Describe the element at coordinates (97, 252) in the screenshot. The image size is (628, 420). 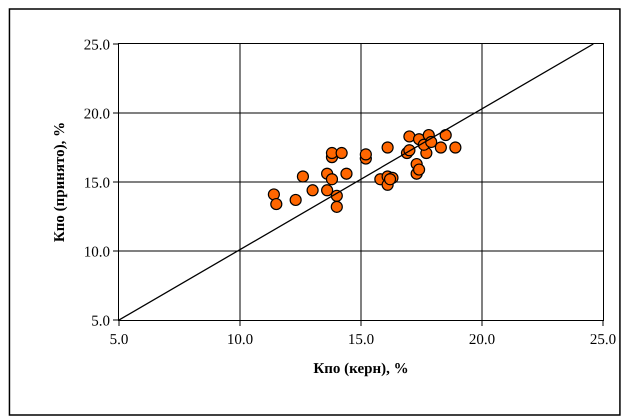
I see `y-tick-label: 10.0` at that location.